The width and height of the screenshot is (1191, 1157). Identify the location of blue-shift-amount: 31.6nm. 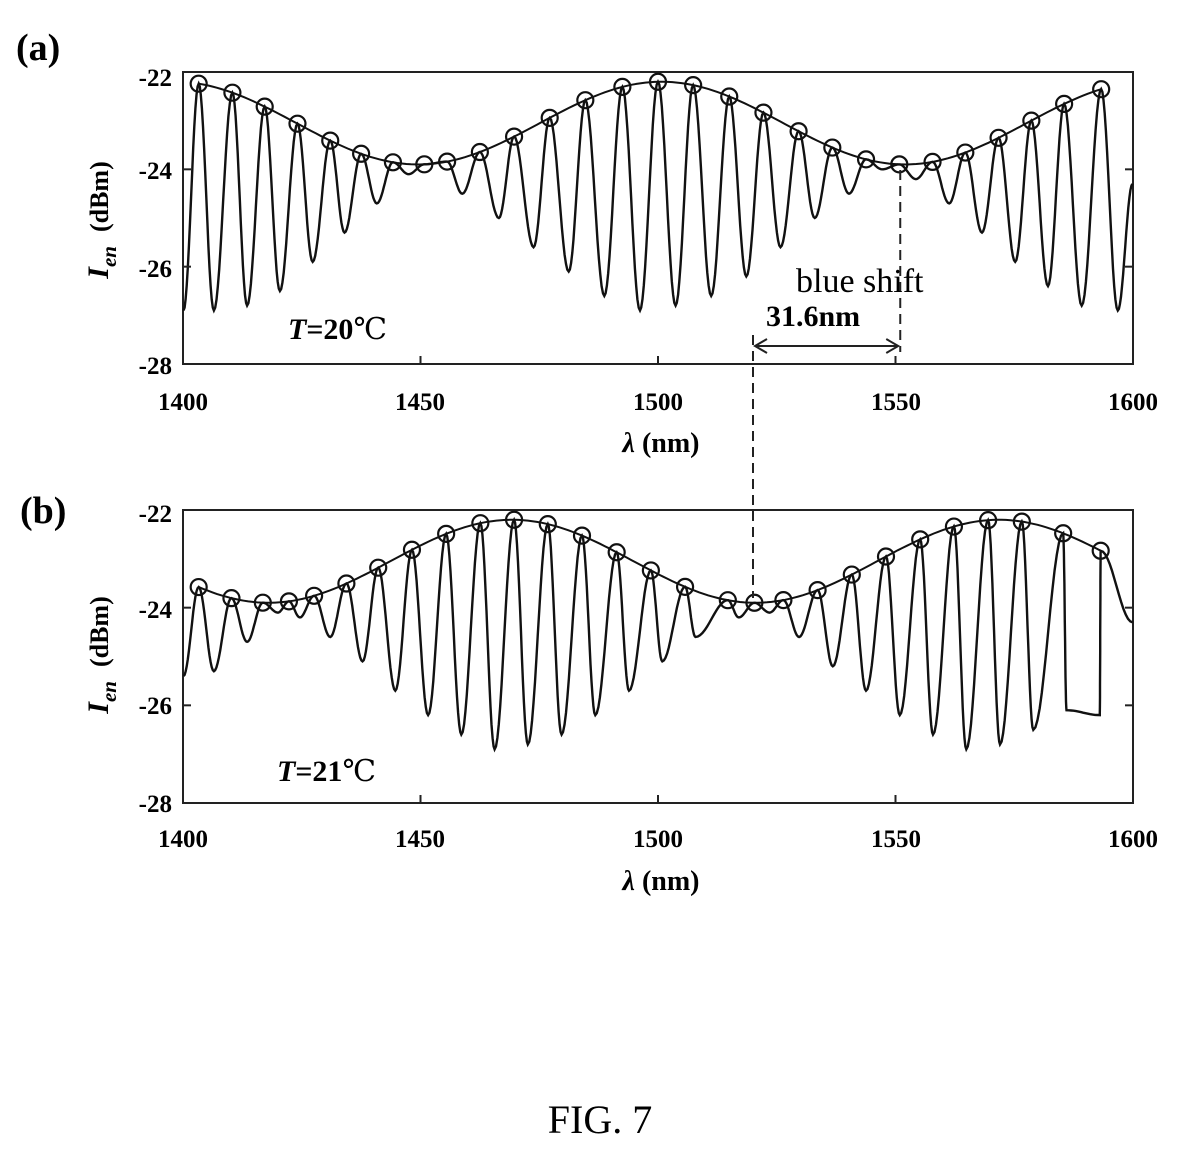
(813, 316).